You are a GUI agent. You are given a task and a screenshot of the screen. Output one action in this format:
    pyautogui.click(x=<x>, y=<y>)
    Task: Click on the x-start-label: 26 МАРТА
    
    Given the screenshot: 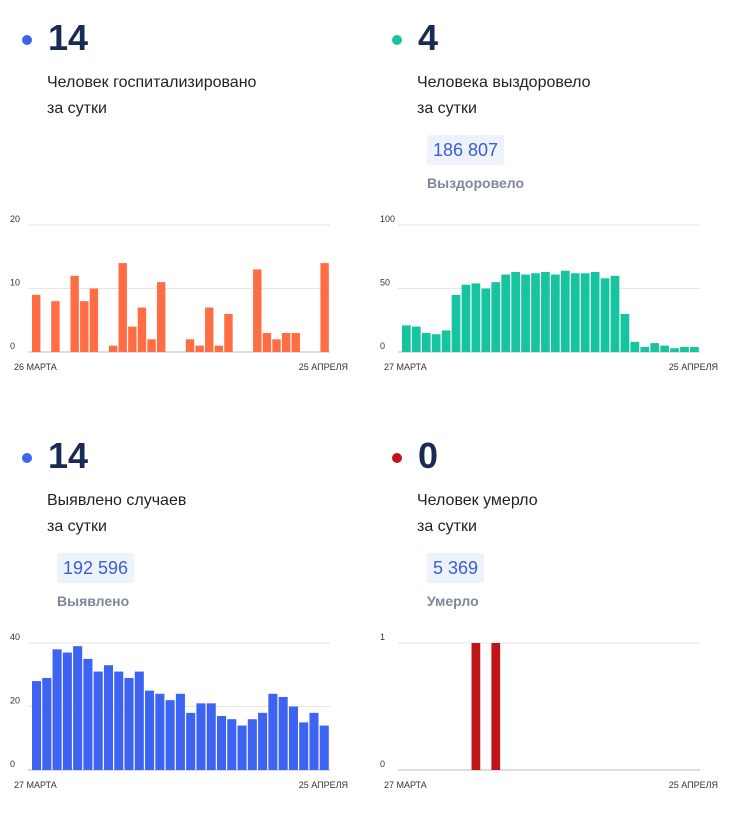 What is the action you would take?
    pyautogui.click(x=35, y=367)
    